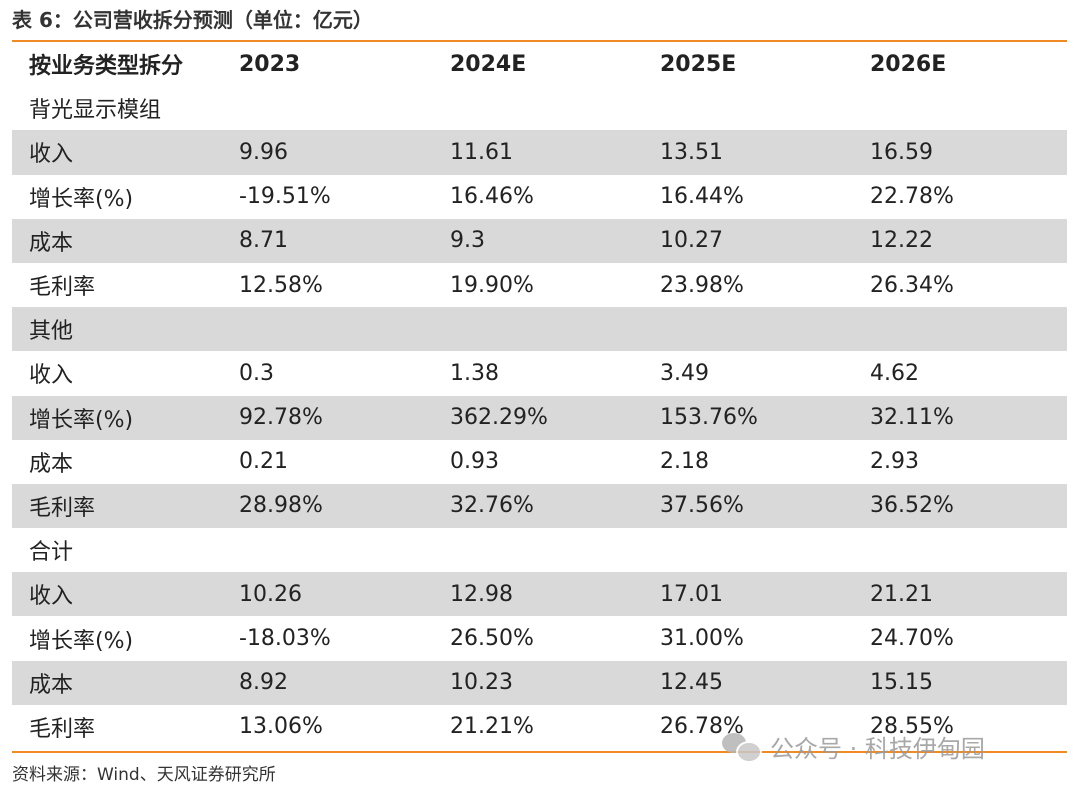 The height and width of the screenshot is (789, 1080). Describe the element at coordinates (327, 152) in the screenshot. I see `table-cell: 9.96` at that location.